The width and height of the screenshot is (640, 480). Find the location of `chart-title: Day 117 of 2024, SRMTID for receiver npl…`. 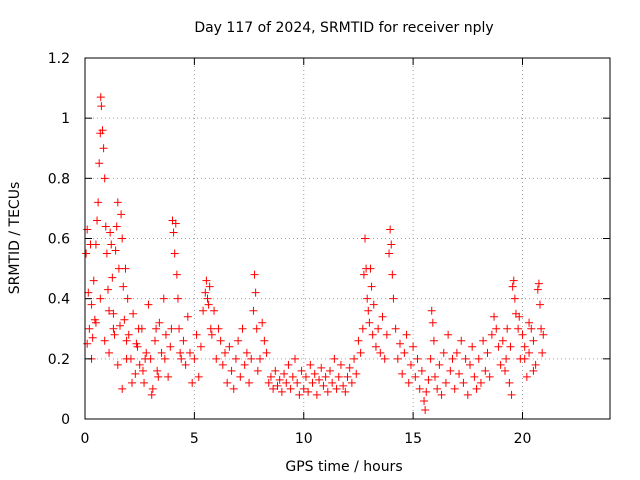

chart-title: Day 117 of 2024, SRMTID for receiver npl… is located at coordinates (343, 28).